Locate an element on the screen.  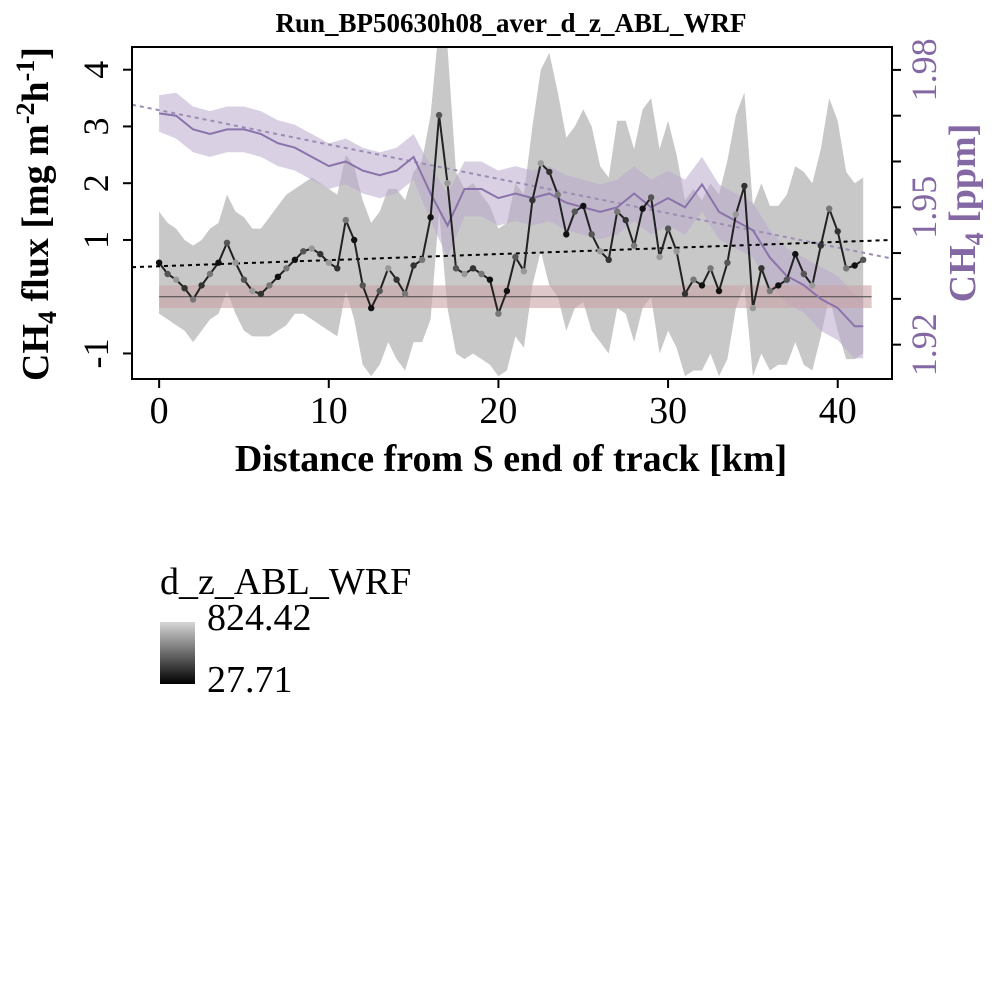
y-left-tick-label: 3 is located at coordinates (96, 127).